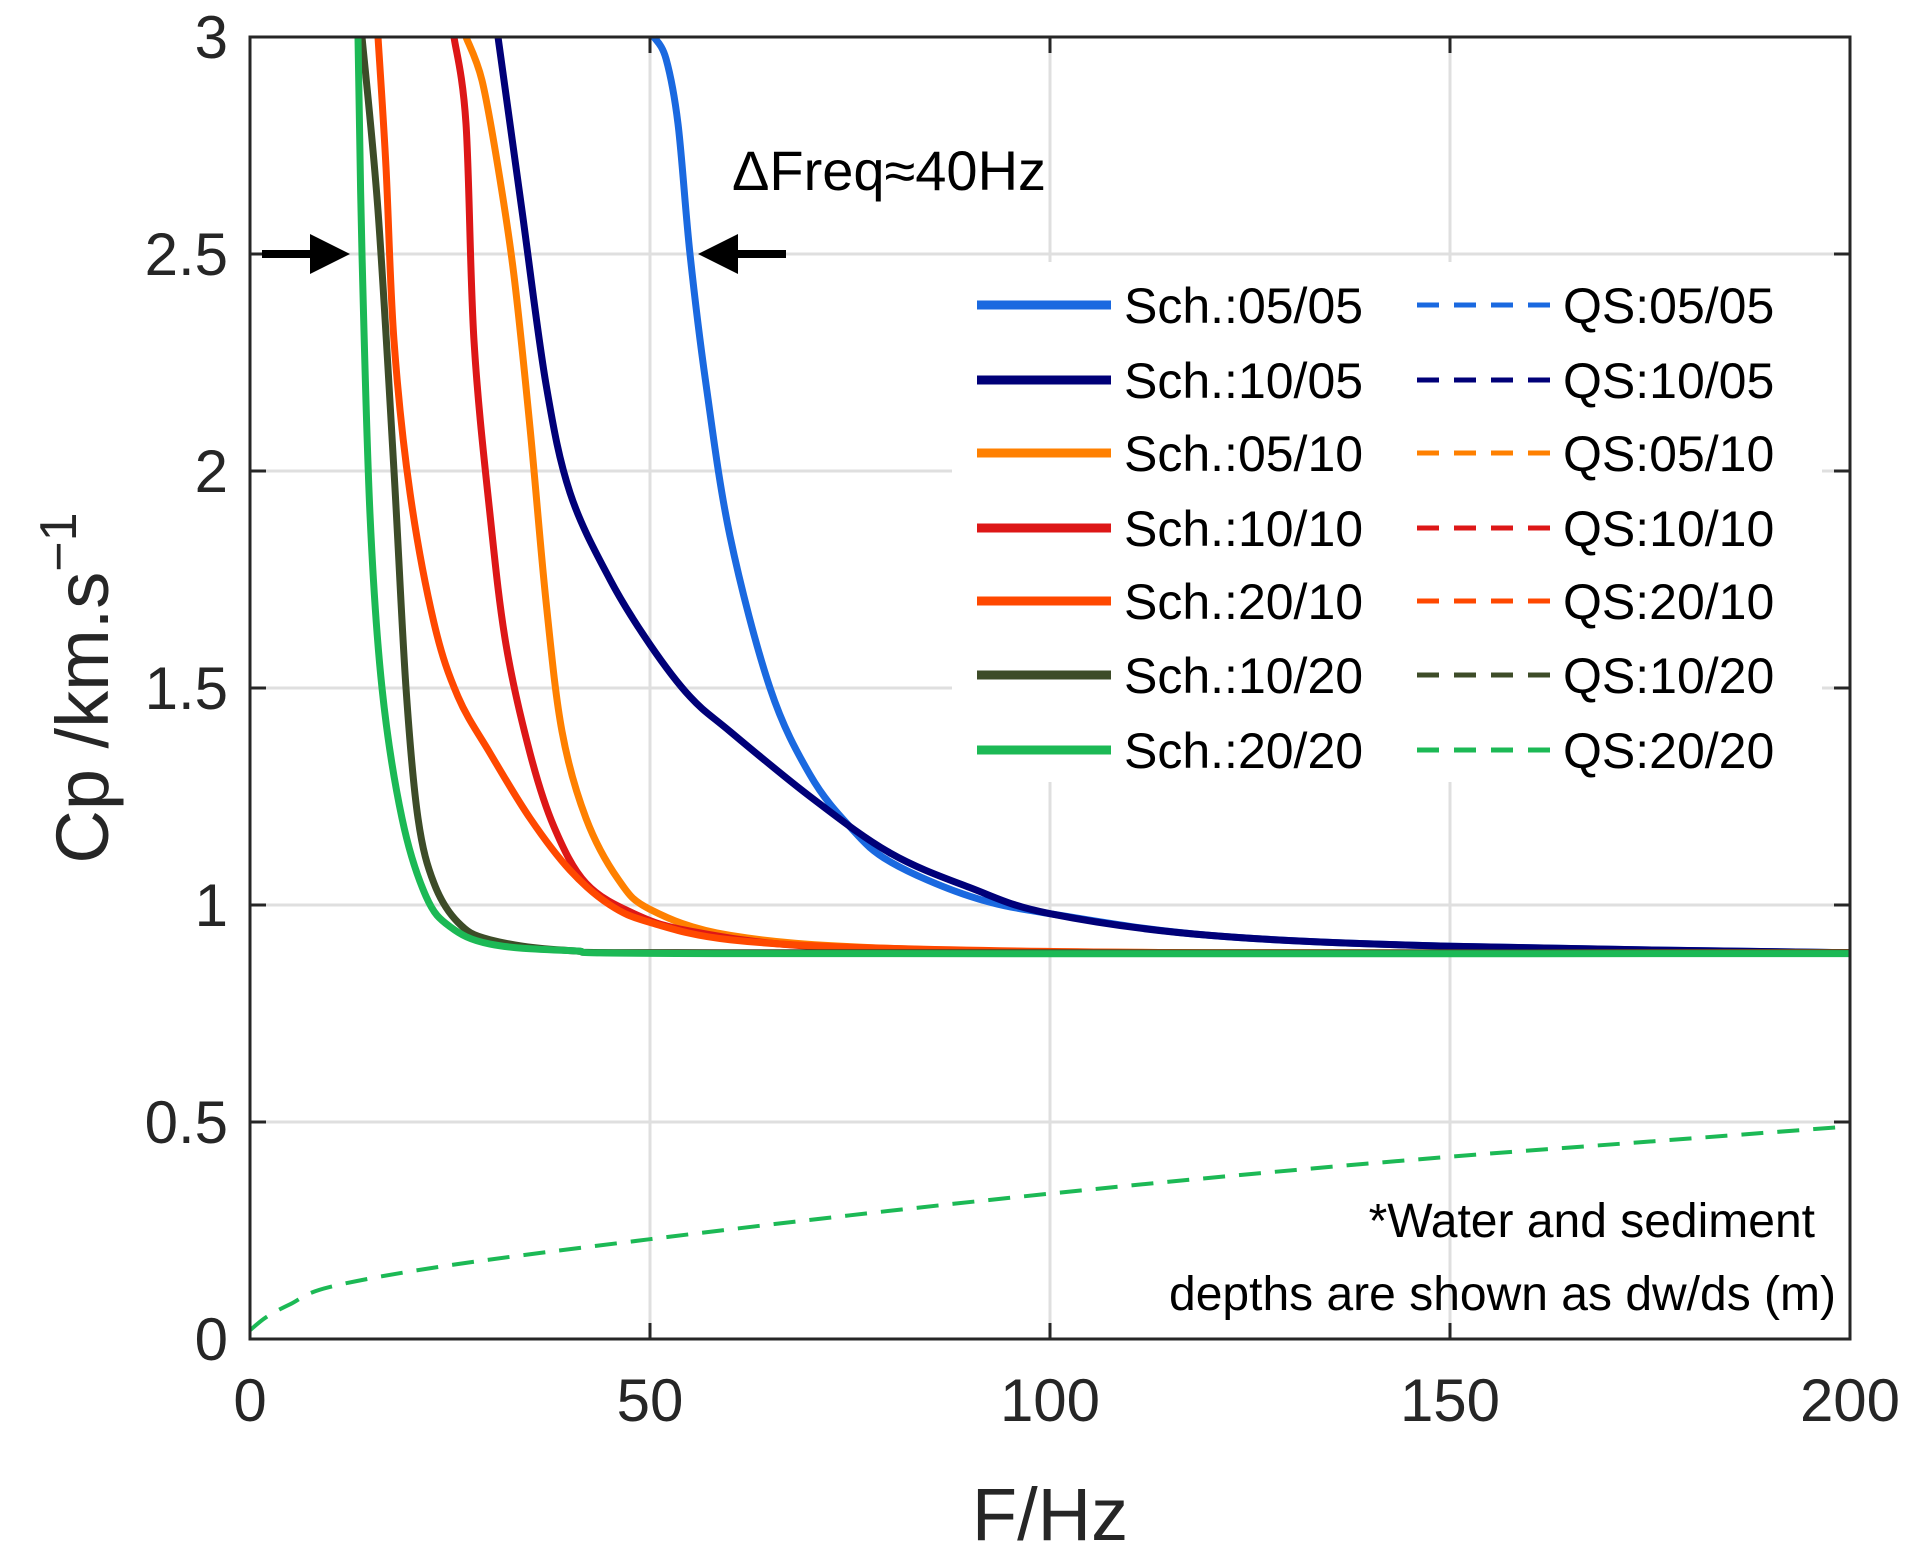  What do you see at coordinates (1668, 454) in the screenshot?
I see `legend-label: QS:05/10` at bounding box center [1668, 454].